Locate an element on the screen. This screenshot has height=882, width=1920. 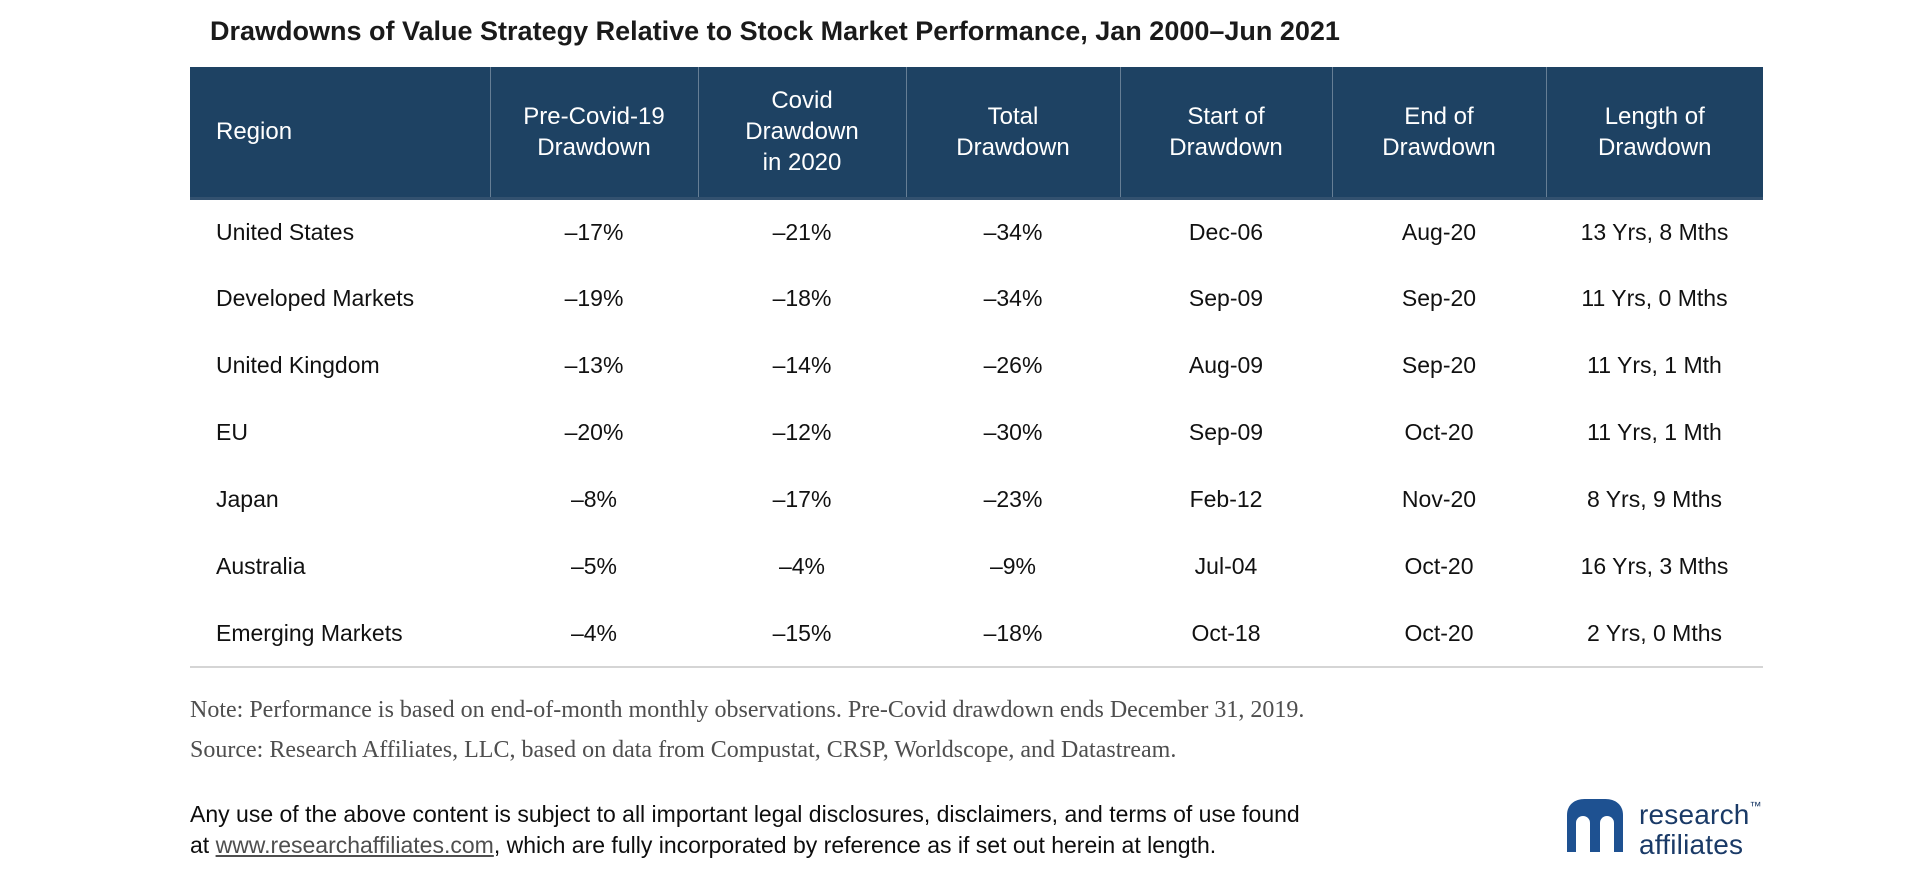
table-cell: –23% is located at coordinates (1013, 499).